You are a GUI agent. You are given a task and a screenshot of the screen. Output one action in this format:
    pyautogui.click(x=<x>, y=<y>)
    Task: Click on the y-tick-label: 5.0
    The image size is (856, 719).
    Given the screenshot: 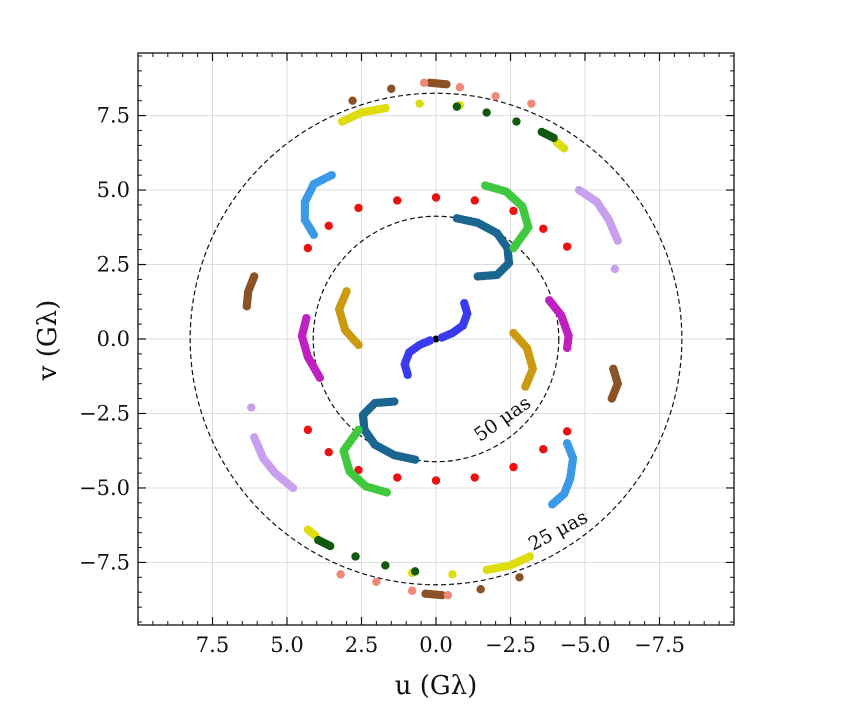 What is the action you would take?
    pyautogui.click(x=113, y=190)
    